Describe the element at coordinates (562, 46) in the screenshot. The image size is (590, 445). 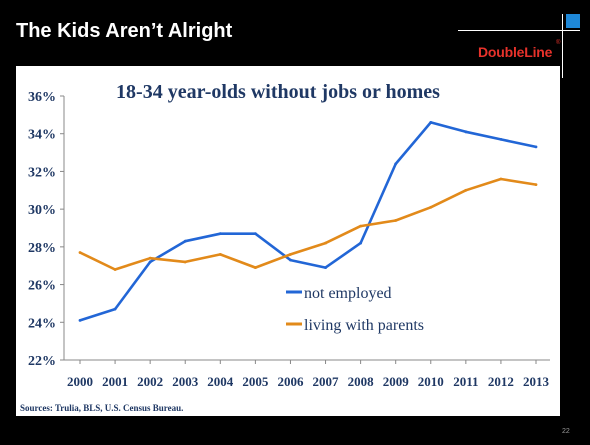
I see `corner-line-vertical` at that location.